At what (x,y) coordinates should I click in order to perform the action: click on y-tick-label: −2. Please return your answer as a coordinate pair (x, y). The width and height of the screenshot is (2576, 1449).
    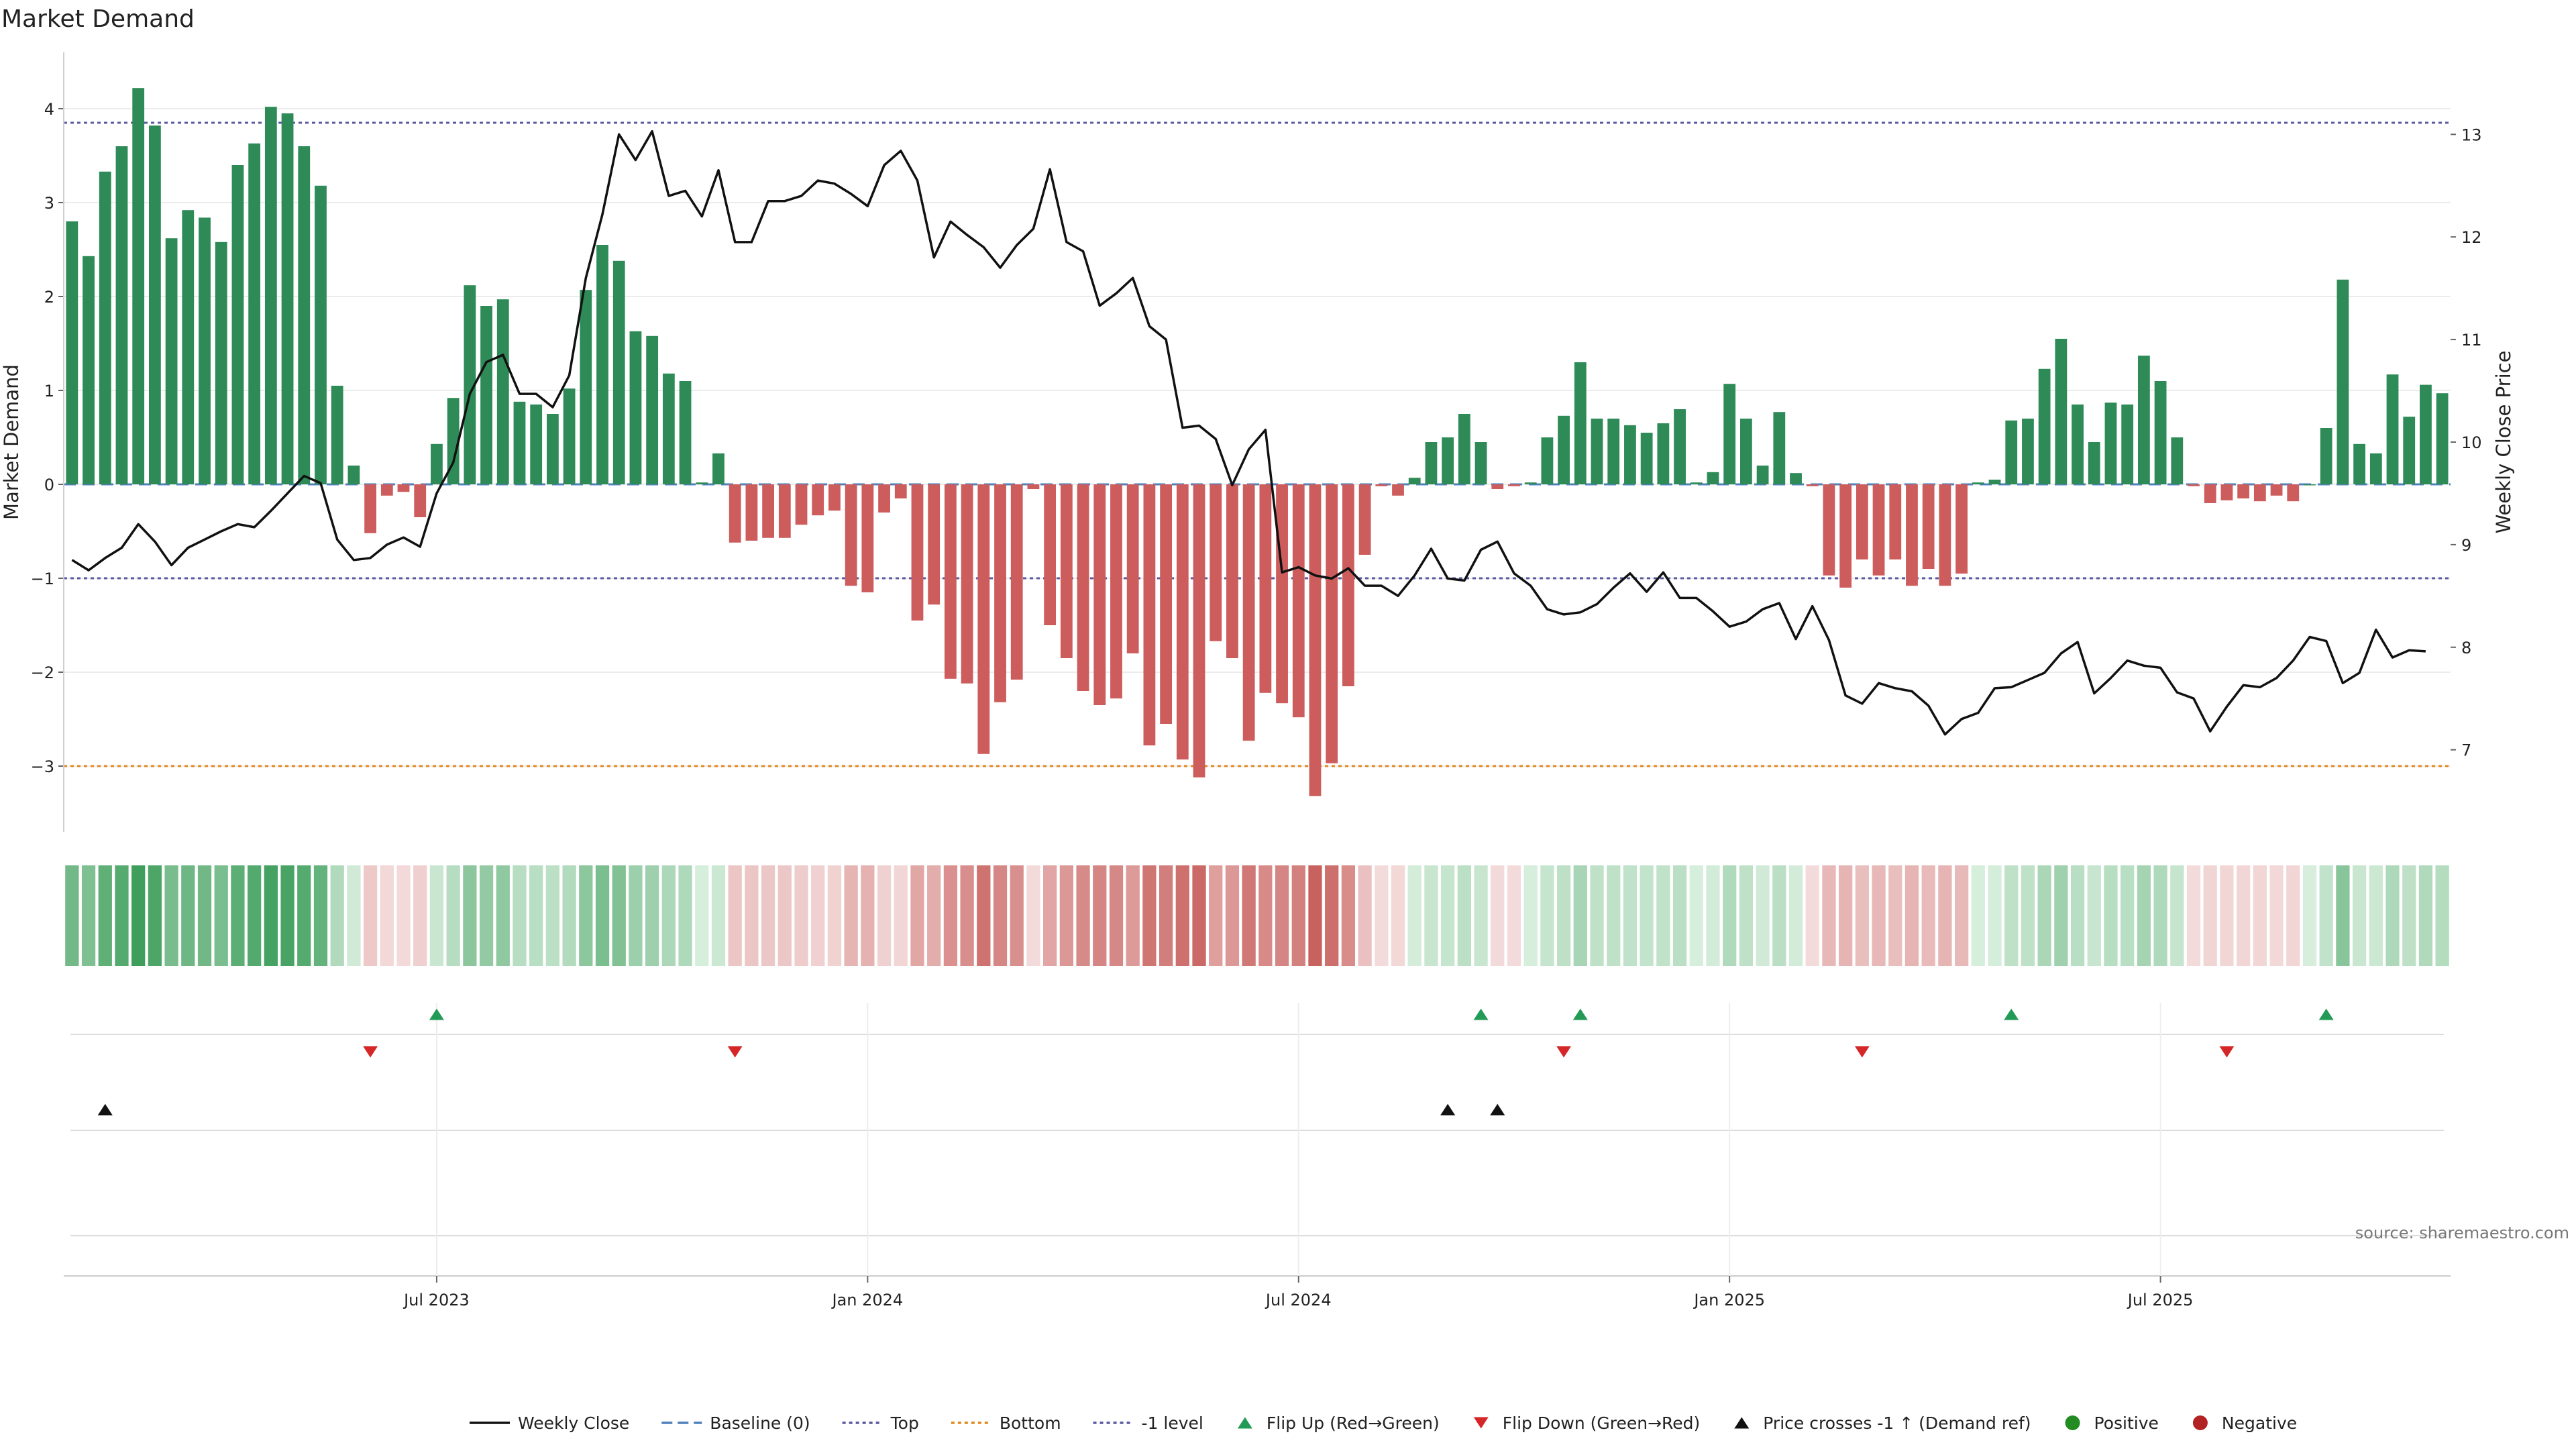
    Looking at the image, I should click on (42, 672).